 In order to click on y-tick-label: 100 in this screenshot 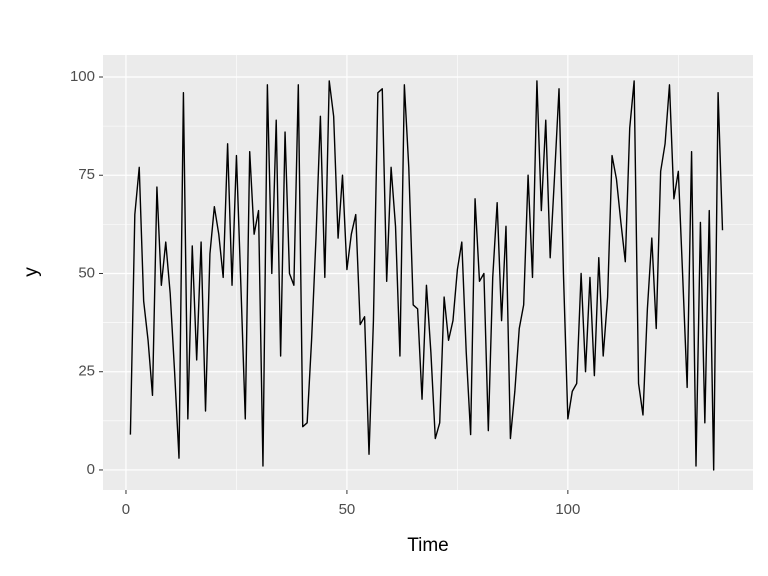, I will do `click(82, 76)`.